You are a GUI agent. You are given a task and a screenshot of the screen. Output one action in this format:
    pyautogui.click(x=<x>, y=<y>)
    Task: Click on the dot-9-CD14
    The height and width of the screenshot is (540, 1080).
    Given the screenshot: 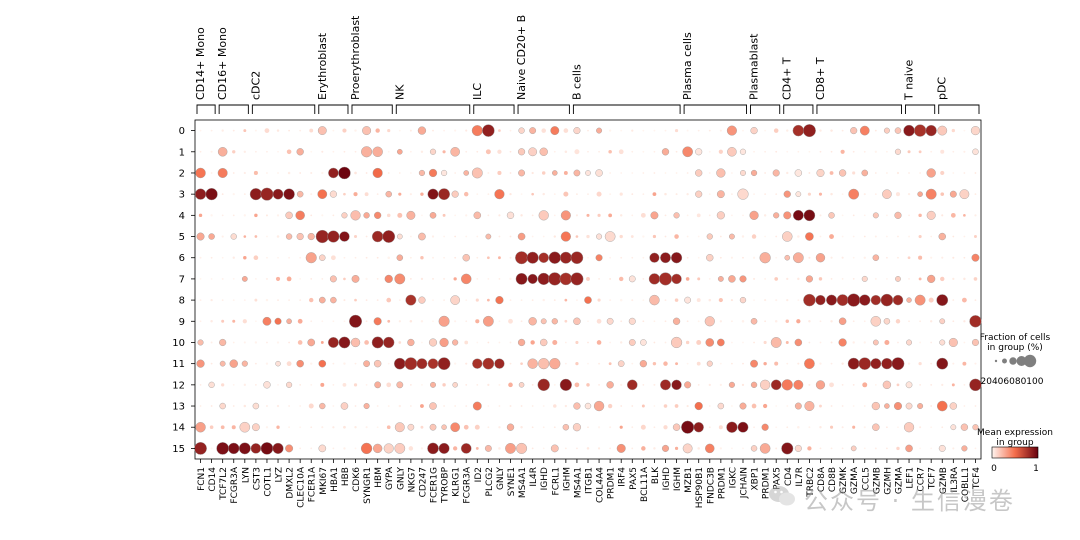 What is the action you would take?
    pyautogui.click(x=211, y=321)
    